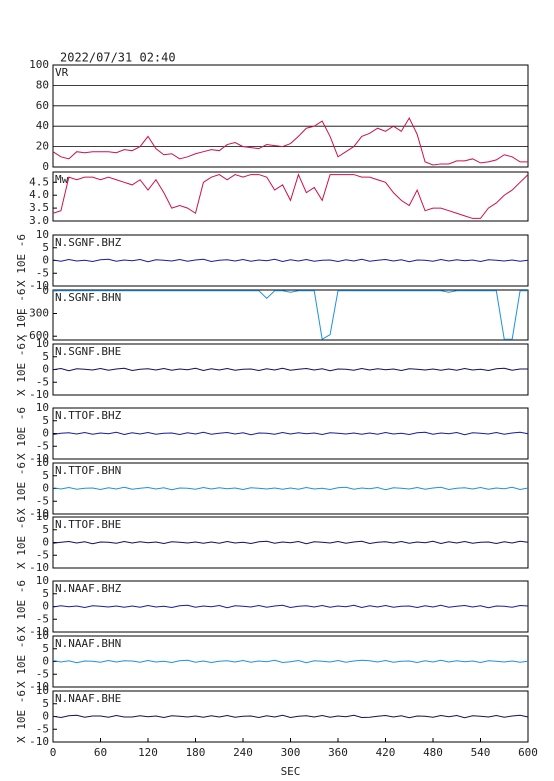  I want to click on x-tick-label: 0, so click(53, 752).